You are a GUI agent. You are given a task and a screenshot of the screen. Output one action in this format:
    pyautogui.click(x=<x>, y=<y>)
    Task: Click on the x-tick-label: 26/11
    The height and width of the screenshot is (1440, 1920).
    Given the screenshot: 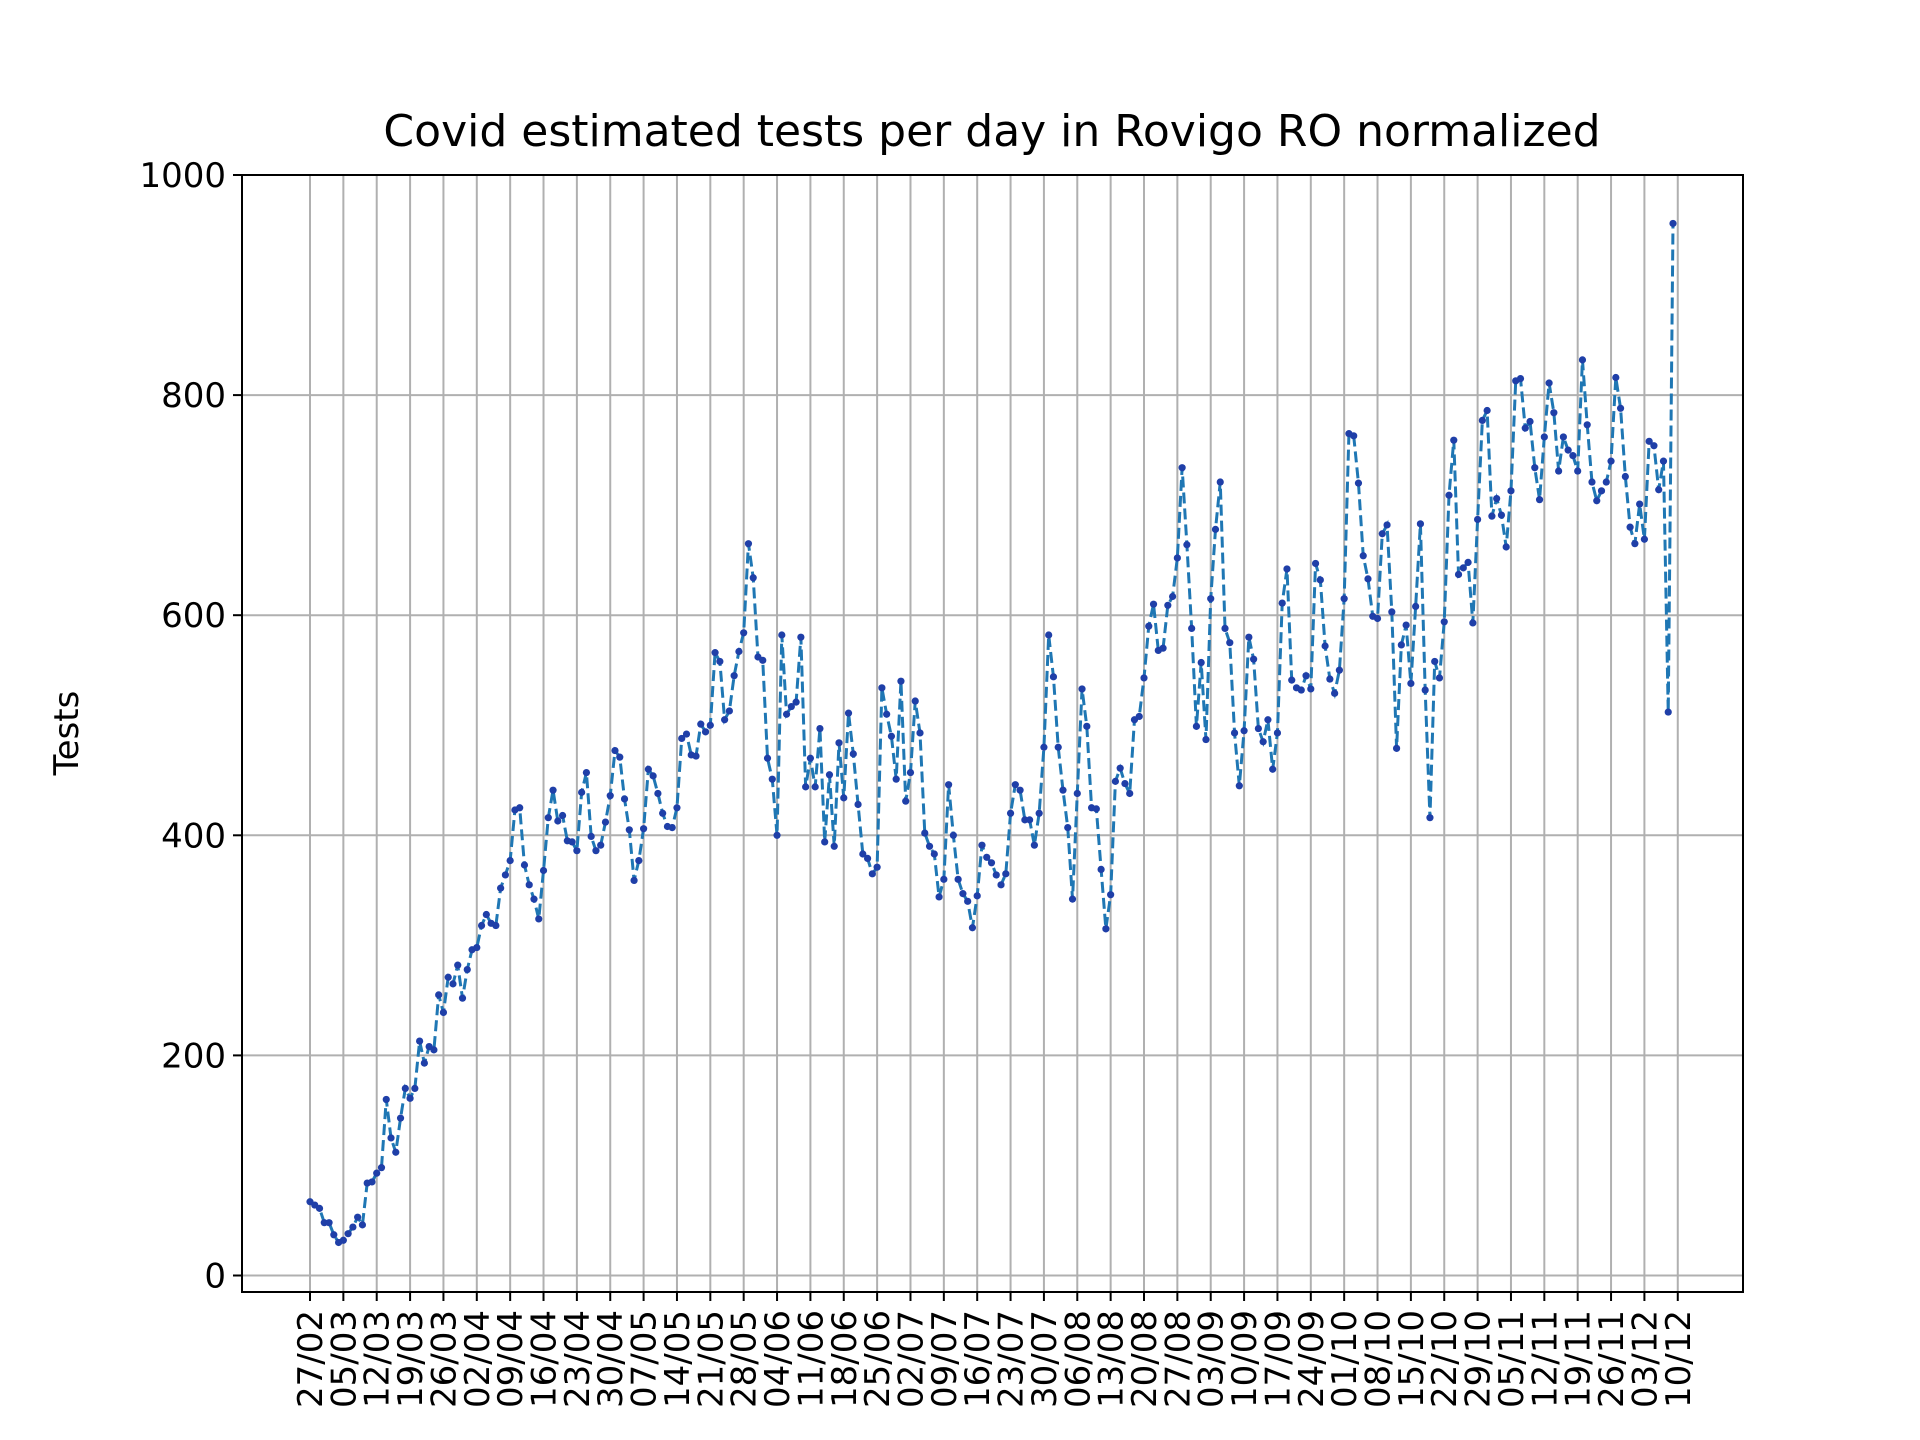 What is the action you would take?
    pyautogui.click(x=1612, y=1359)
    